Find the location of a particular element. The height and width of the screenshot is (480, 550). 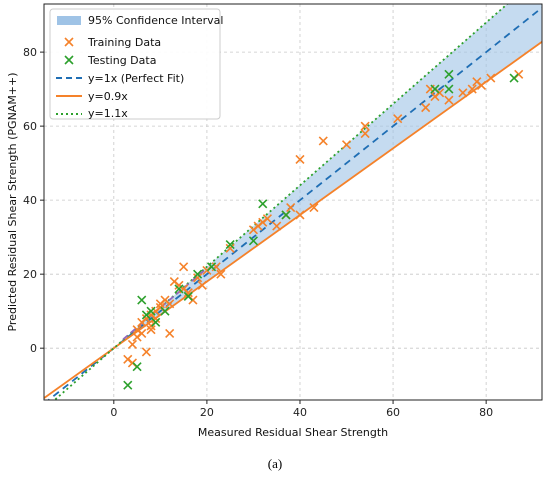

legend-swatch-band is located at coordinates (69, 20).